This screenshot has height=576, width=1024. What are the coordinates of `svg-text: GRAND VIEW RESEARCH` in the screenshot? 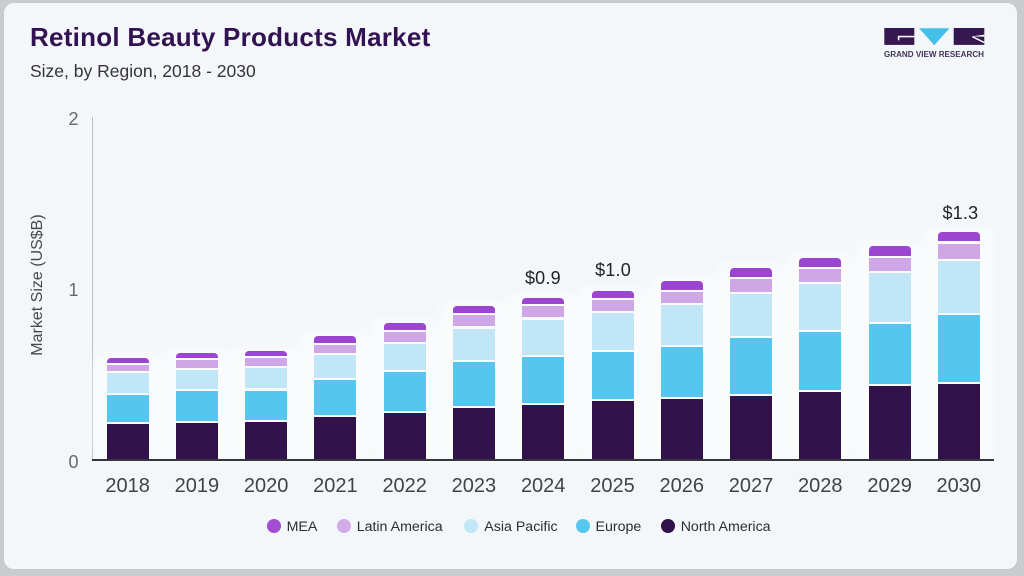 It's located at (934, 54).